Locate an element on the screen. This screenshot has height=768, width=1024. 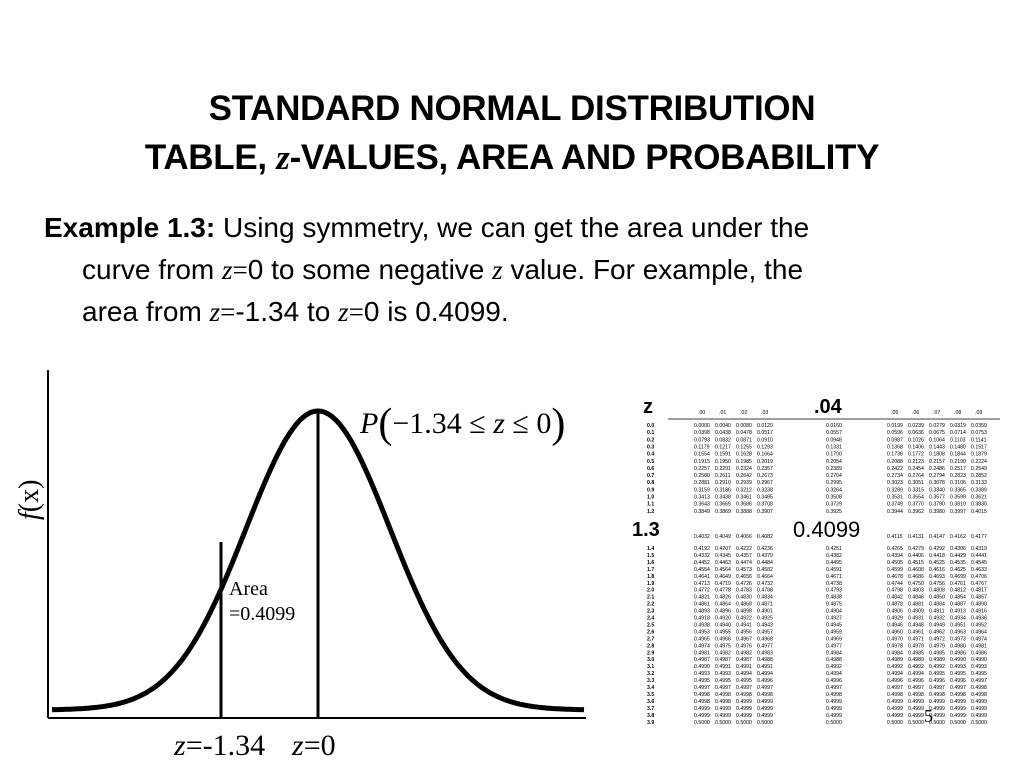
table-row-z: 0.0 is located at coordinates (650, 426).